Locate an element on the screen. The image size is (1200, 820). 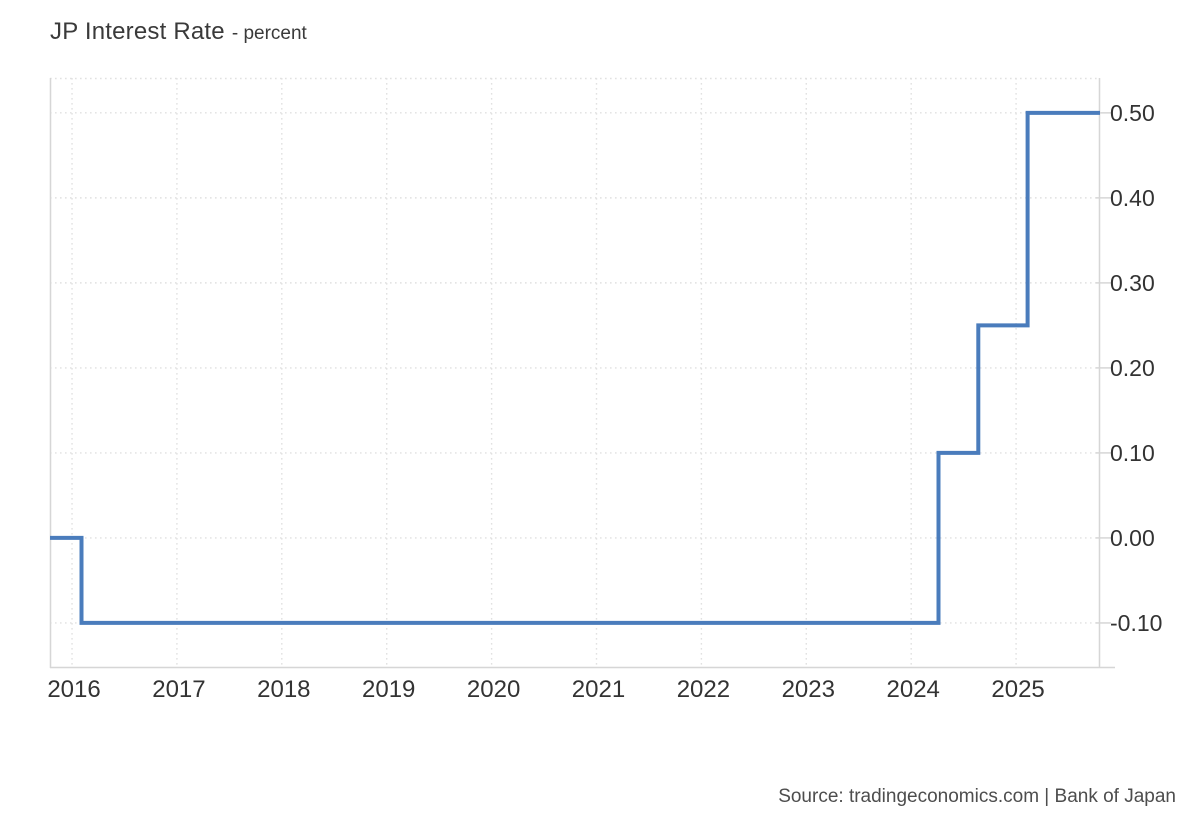
y-tick-label: 0.10 is located at coordinates (1132, 452).